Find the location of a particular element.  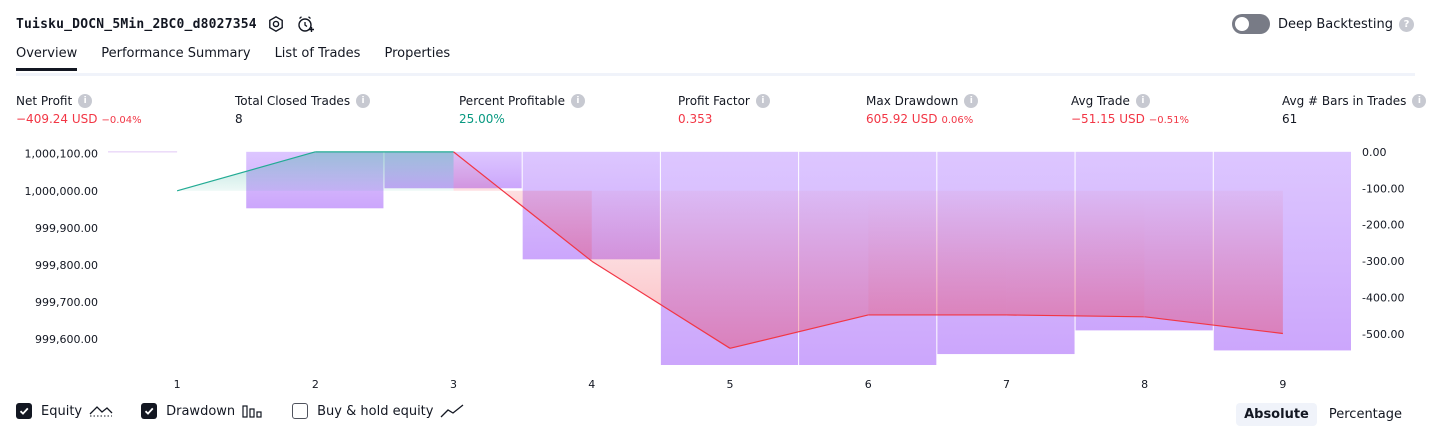

x-axis-tick: 8 is located at coordinates (1144, 384).